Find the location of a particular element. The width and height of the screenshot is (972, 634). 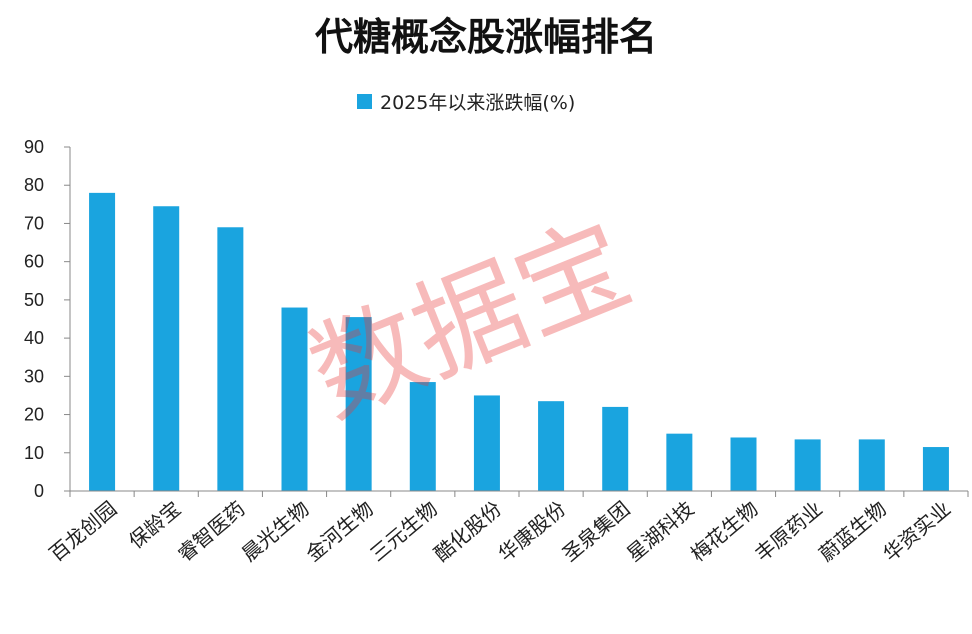

x-tick-label: 百龙创园 is located at coordinates (83, 531).